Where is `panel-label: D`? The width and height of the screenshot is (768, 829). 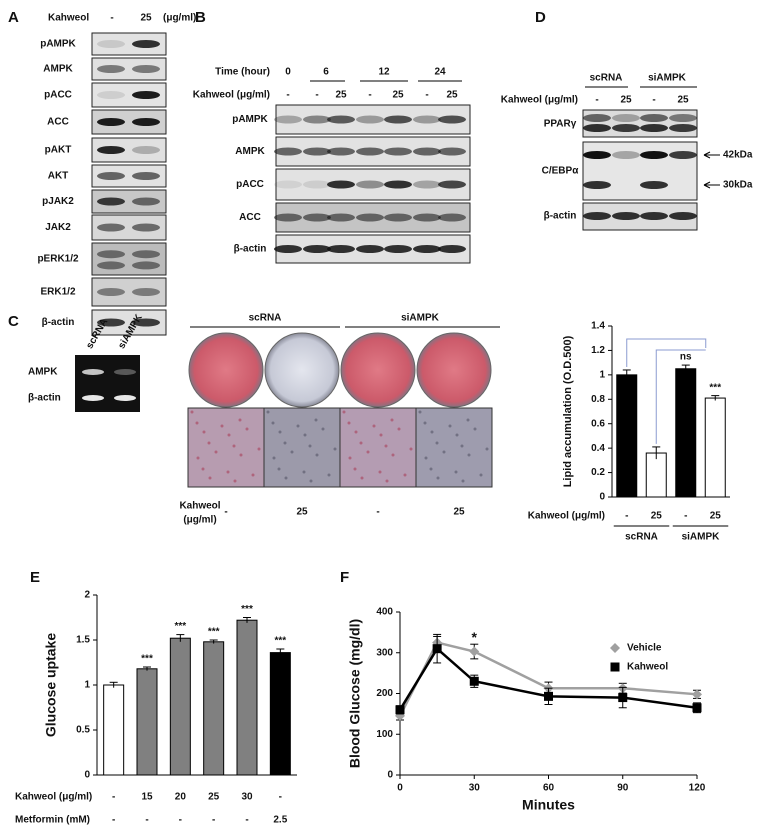
panel-label: D is located at coordinates (540, 17).